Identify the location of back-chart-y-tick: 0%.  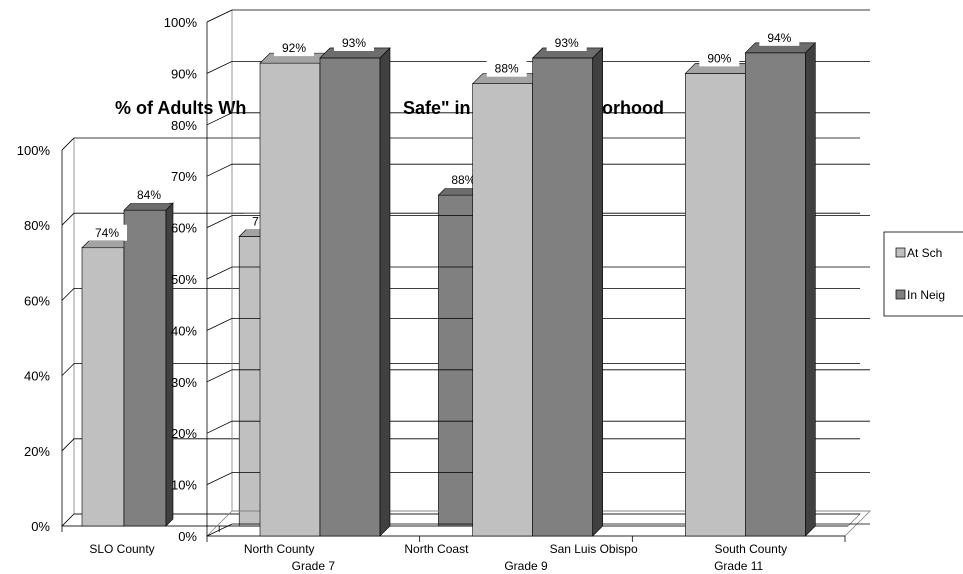
(40, 526).